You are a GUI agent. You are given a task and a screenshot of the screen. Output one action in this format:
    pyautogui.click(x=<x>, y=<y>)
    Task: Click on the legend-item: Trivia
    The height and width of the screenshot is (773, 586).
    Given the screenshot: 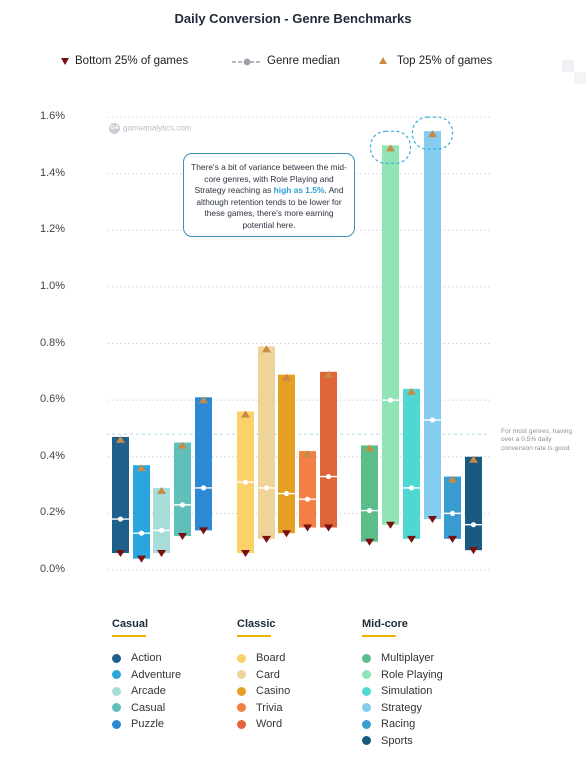 What is the action you would take?
    pyautogui.click(x=263, y=708)
    